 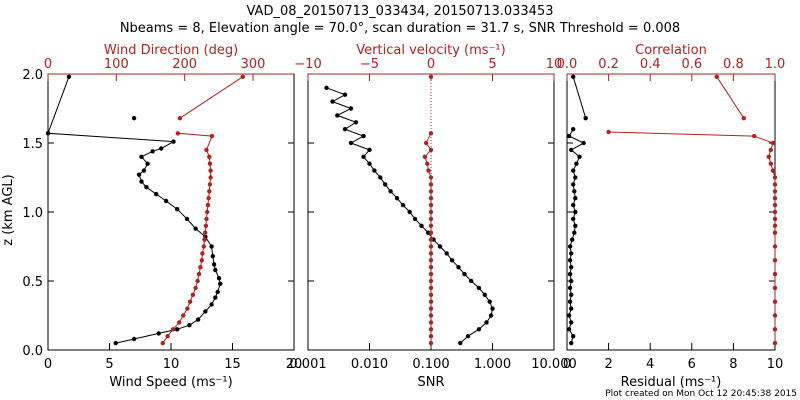 I want to click on panel-correlation-top-axis-label: Correlation, so click(x=671, y=50).